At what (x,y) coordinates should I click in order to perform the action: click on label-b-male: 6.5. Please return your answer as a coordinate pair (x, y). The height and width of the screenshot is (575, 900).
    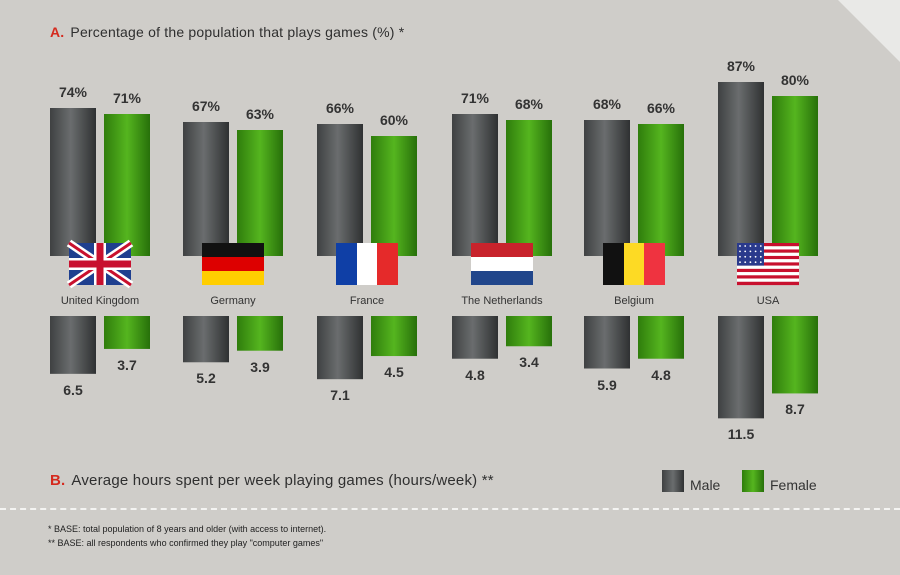
    Looking at the image, I should click on (73, 389).